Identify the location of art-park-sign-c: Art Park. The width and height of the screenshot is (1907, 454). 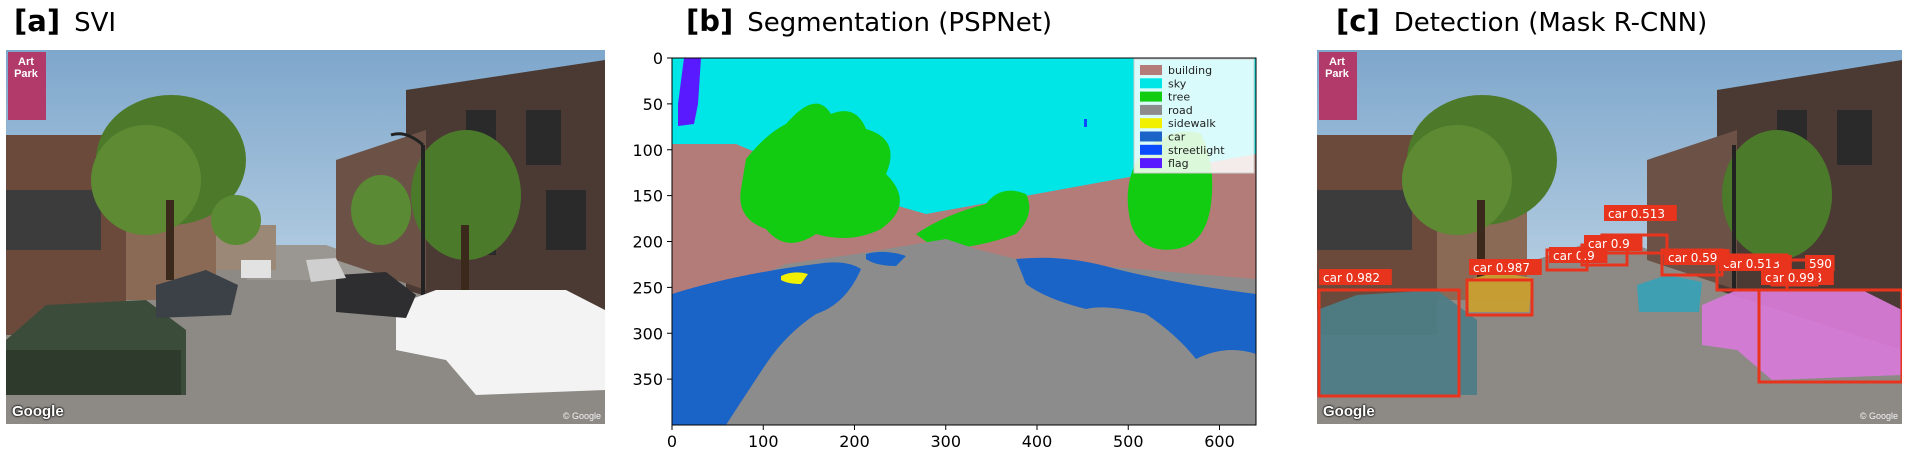
(1337, 68).